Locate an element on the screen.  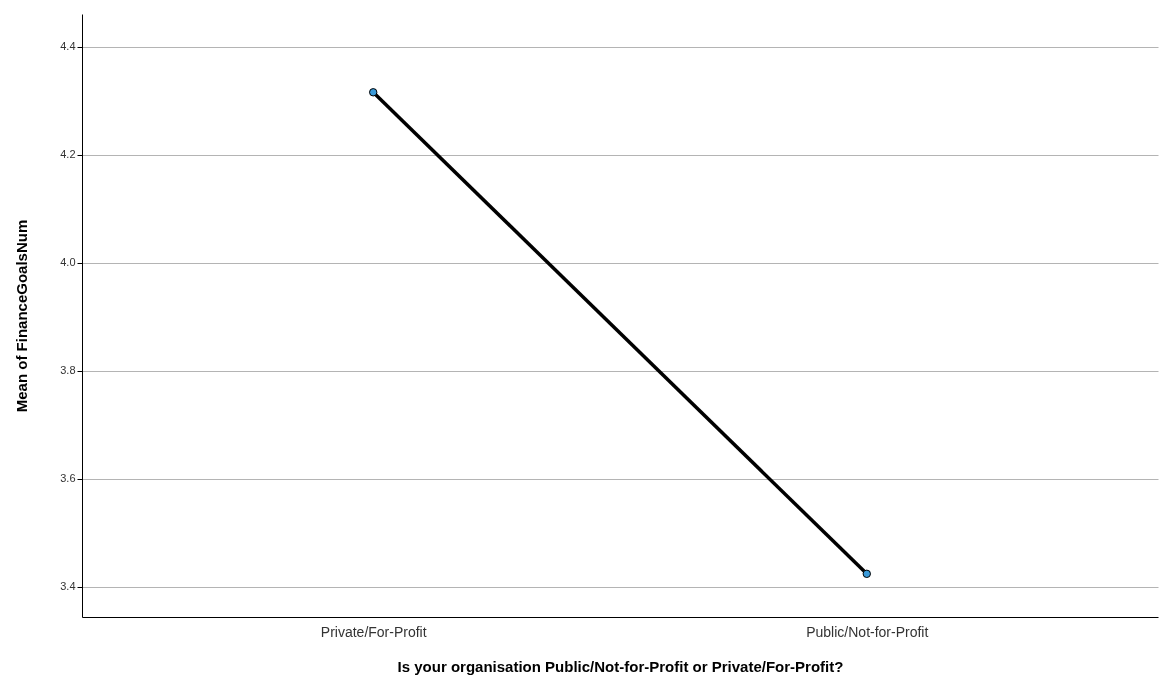
y-tick-label: 4.4 is located at coordinates (68, 46).